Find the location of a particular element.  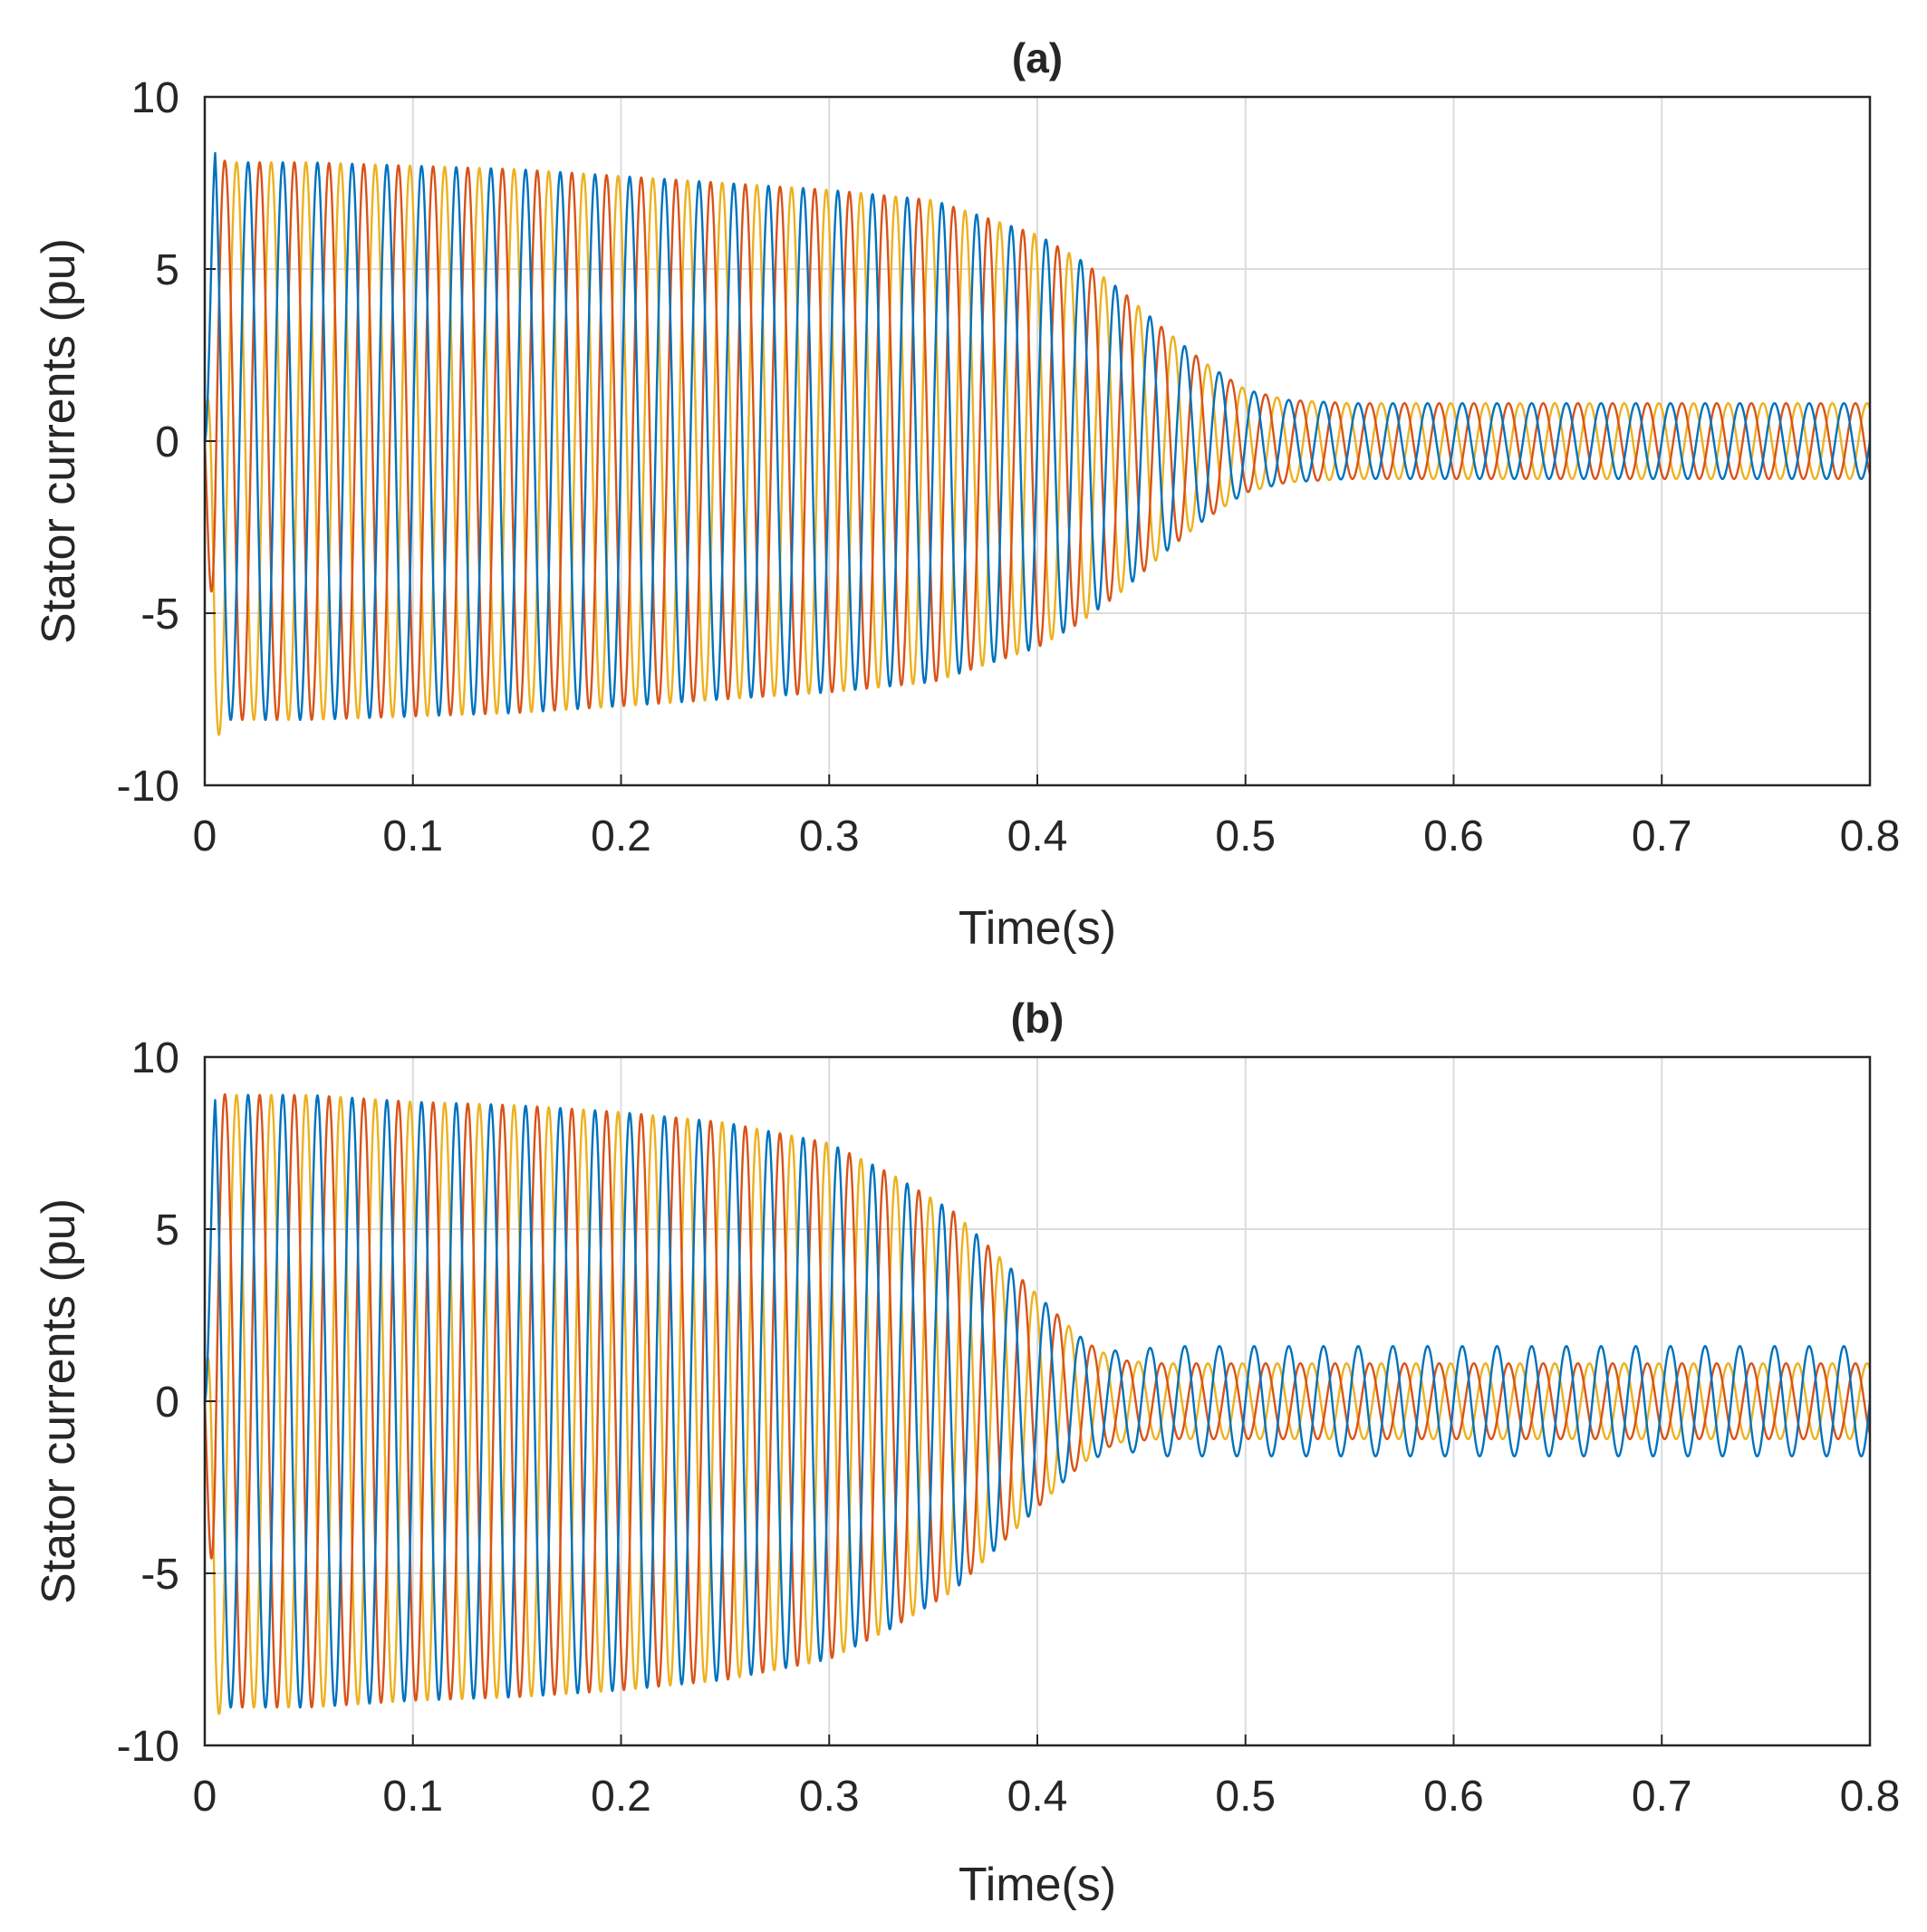

y-tick-label-a: -10 is located at coordinates (148, 787).